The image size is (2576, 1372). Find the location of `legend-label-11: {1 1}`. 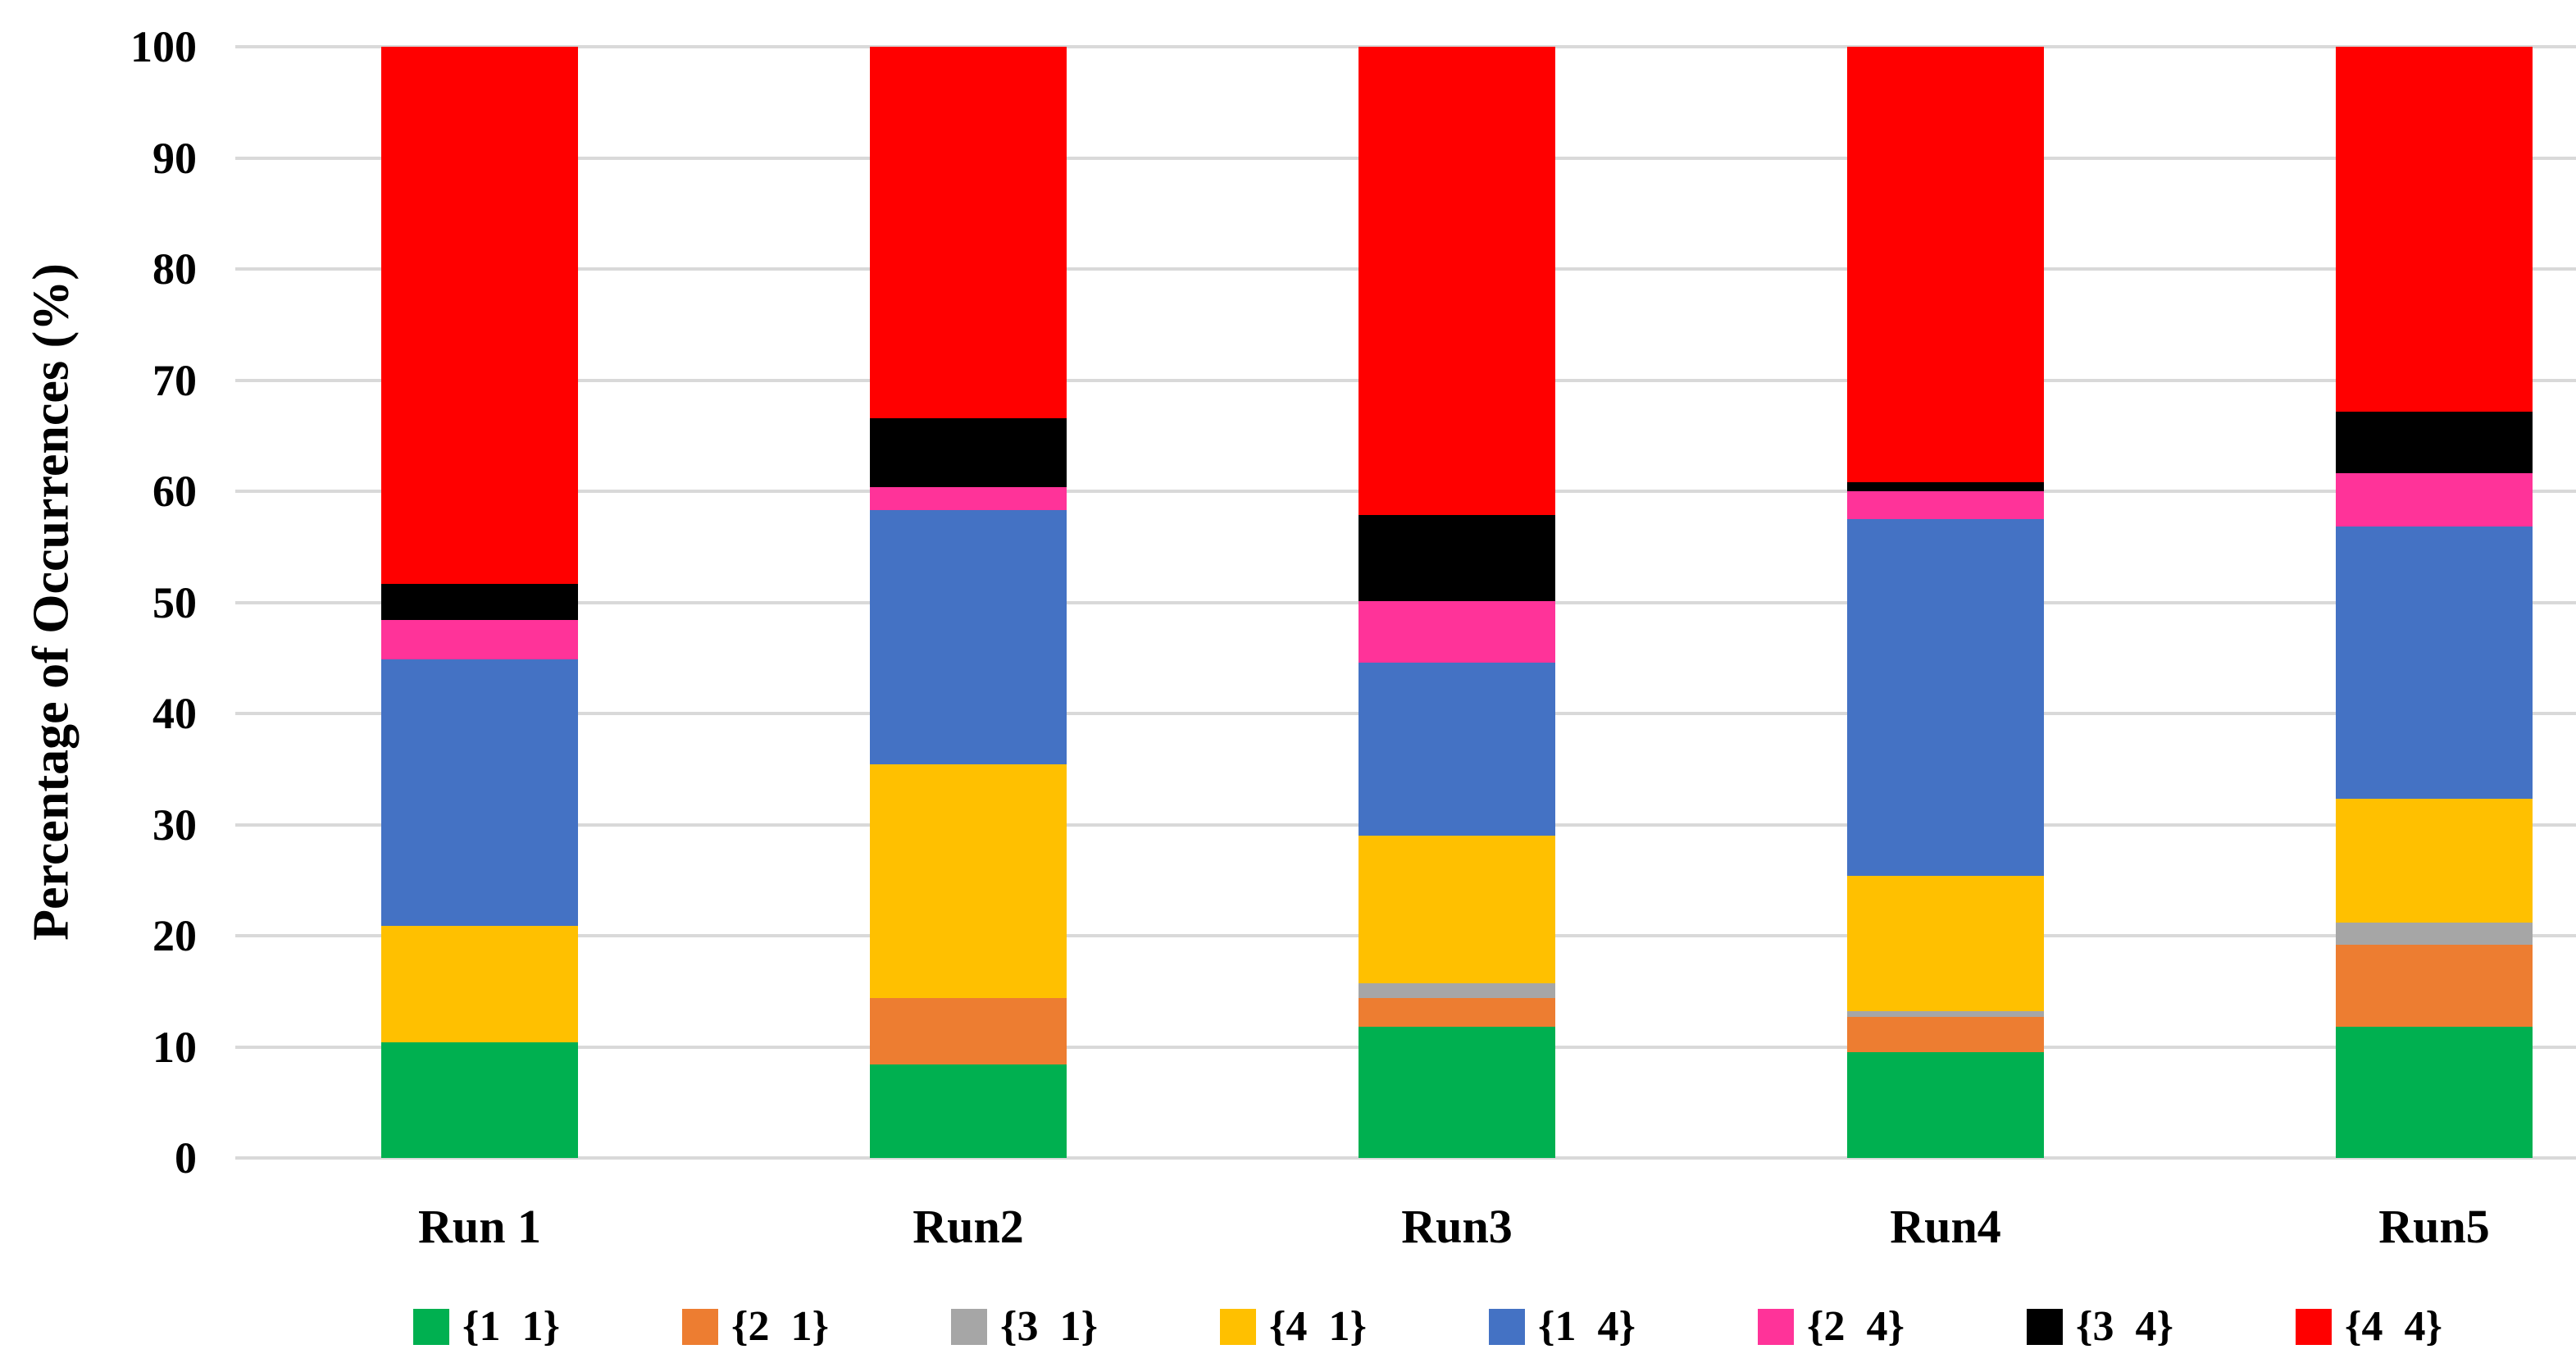

legend-label-11: {1 1} is located at coordinates (511, 1327).